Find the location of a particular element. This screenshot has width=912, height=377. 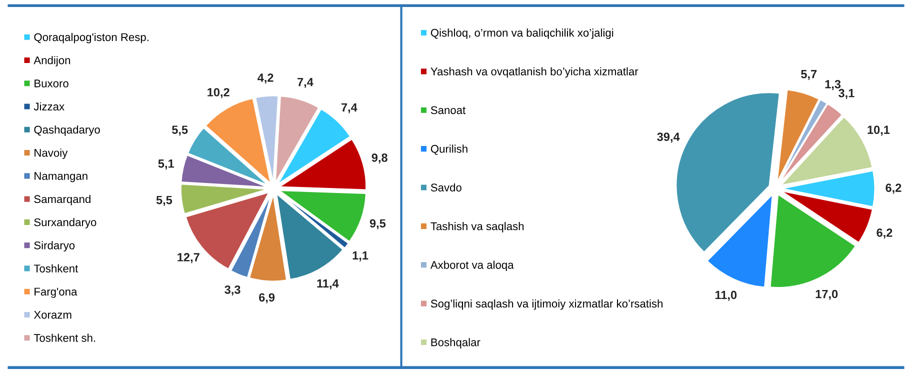

legend-label: Sirdaryo is located at coordinates (54, 246).